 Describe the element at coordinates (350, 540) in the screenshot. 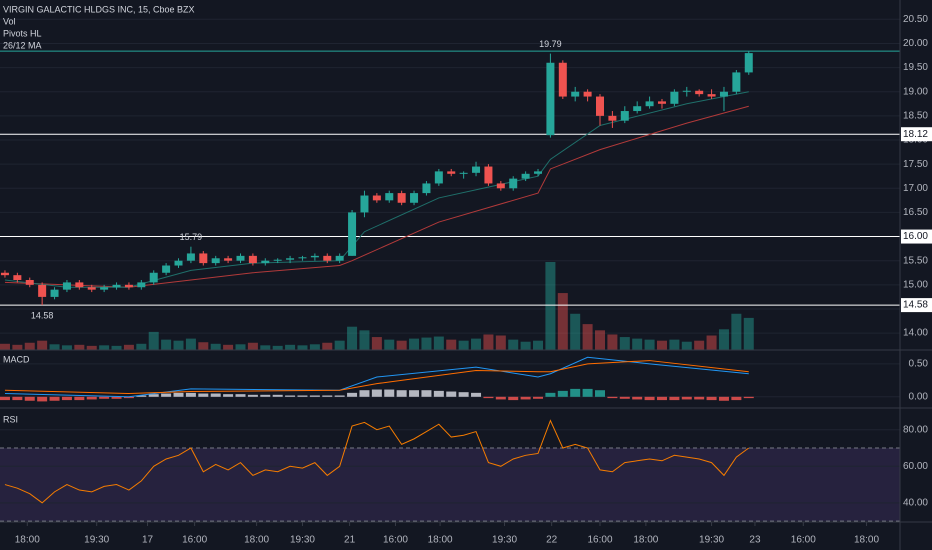

I see `x-tick-label: 21` at that location.